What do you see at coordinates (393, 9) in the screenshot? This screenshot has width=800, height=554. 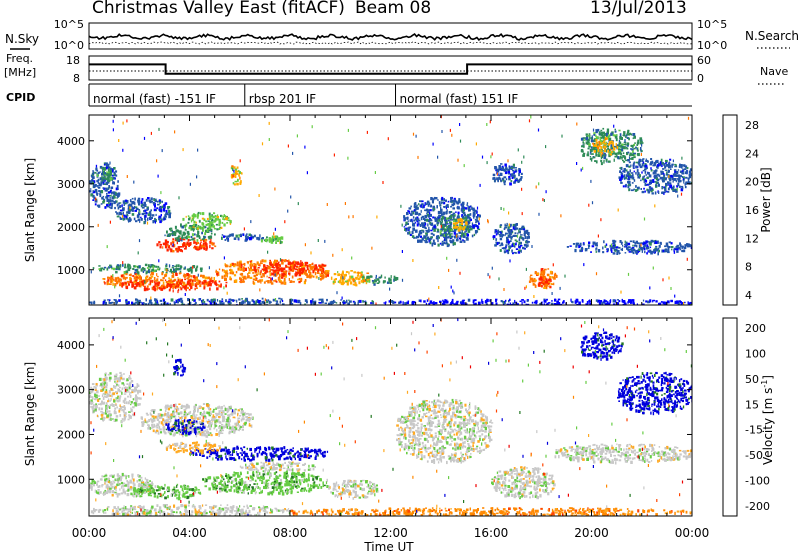 I see `beam-label: Beam 08` at bounding box center [393, 9].